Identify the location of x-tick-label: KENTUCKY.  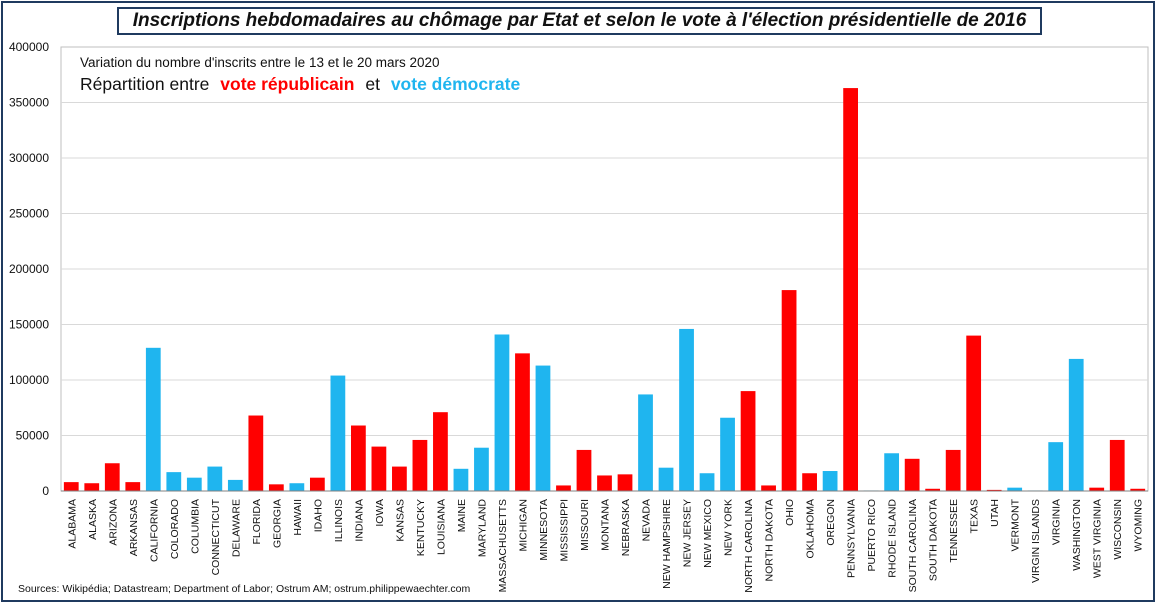
(421, 527).